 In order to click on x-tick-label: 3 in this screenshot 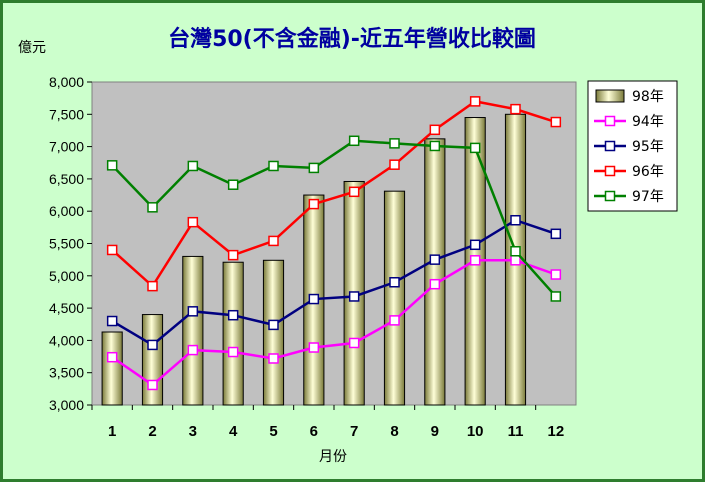, I will do `click(193, 431)`.